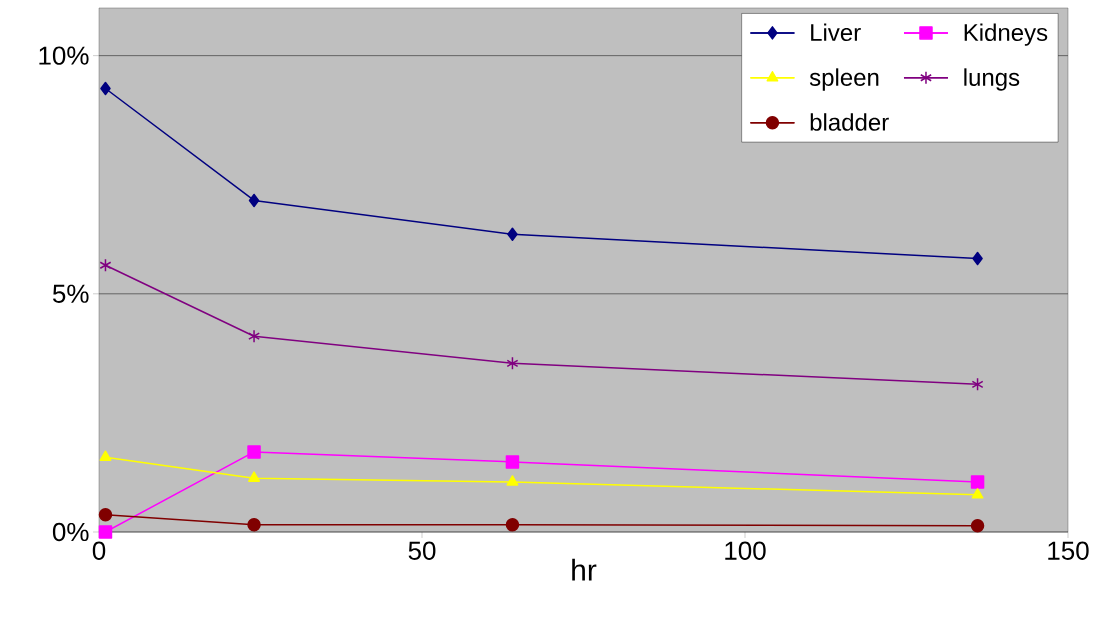 This screenshot has width=1095, height=621. What do you see at coordinates (70, 532) in the screenshot?
I see `y-tick-label: 0%` at bounding box center [70, 532].